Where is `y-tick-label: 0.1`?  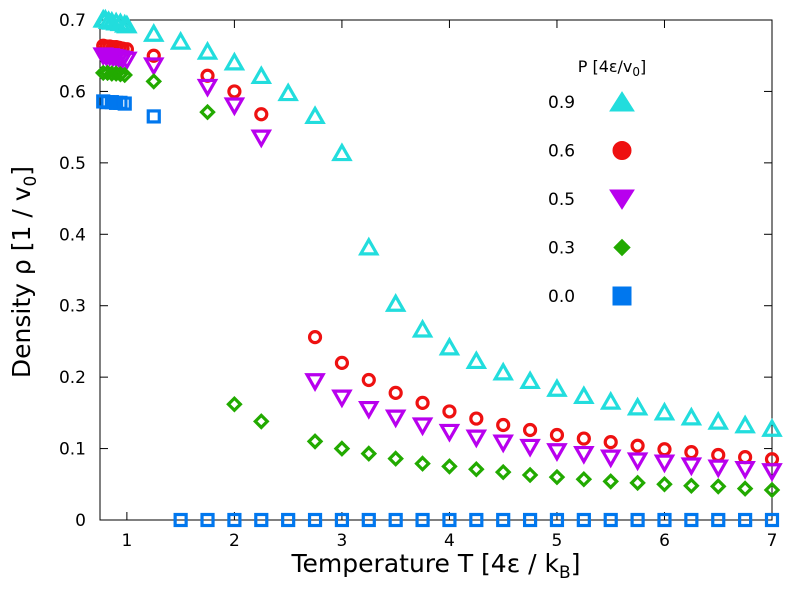 y-tick-label: 0.1 is located at coordinates (72, 450).